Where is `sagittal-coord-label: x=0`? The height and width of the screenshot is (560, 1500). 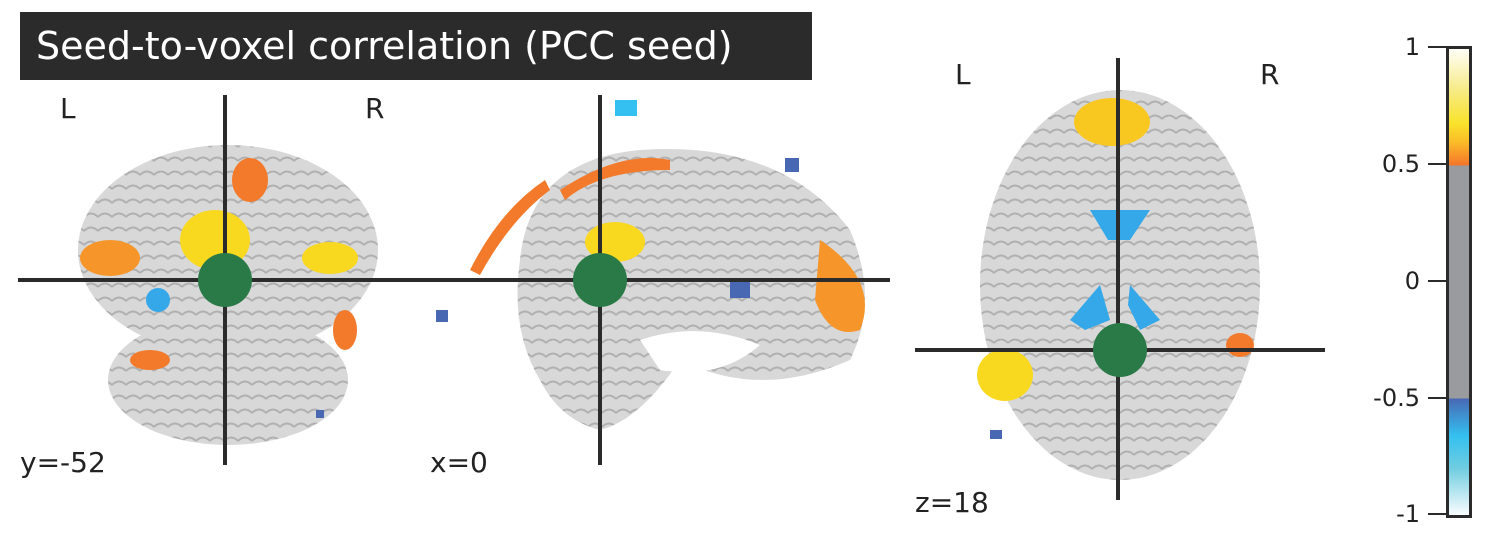
sagittal-coord-label: x=0 is located at coordinates (459, 462).